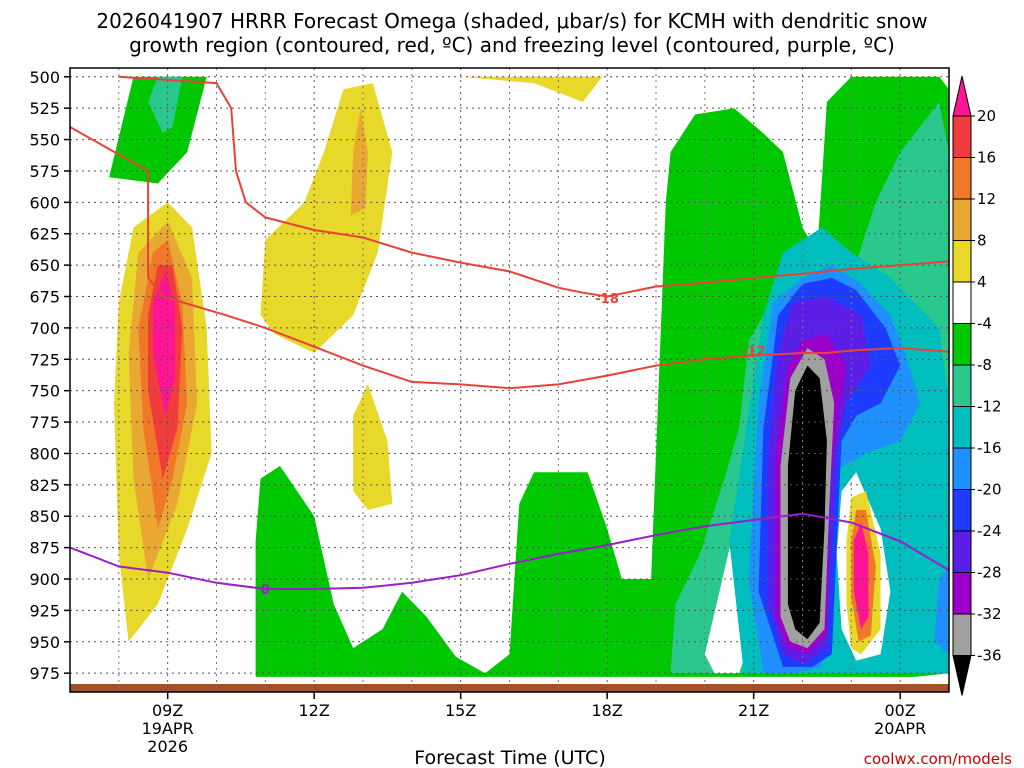  What do you see at coordinates (986, 116) in the screenshot?
I see `colorbar-label-0: 20` at bounding box center [986, 116].